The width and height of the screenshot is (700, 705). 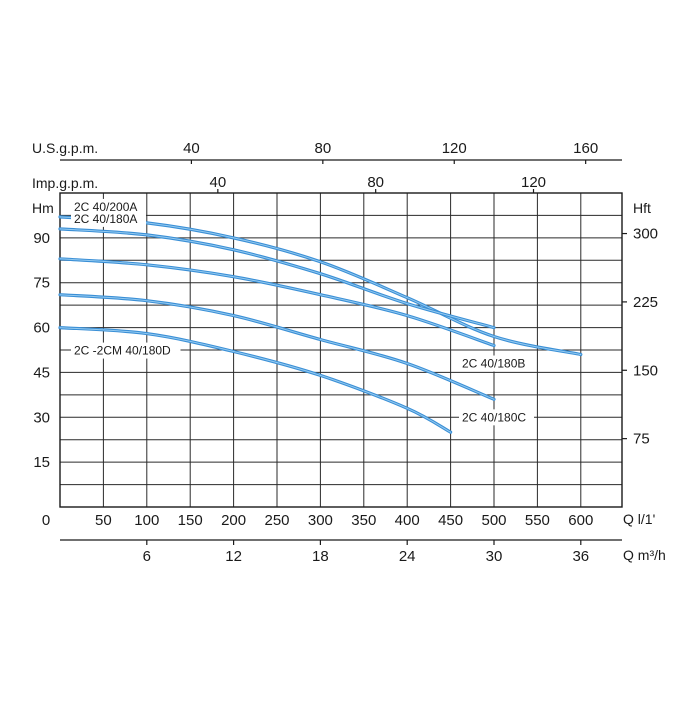 I want to click on x-lmin-tick-label: 450, so click(x=450, y=520).